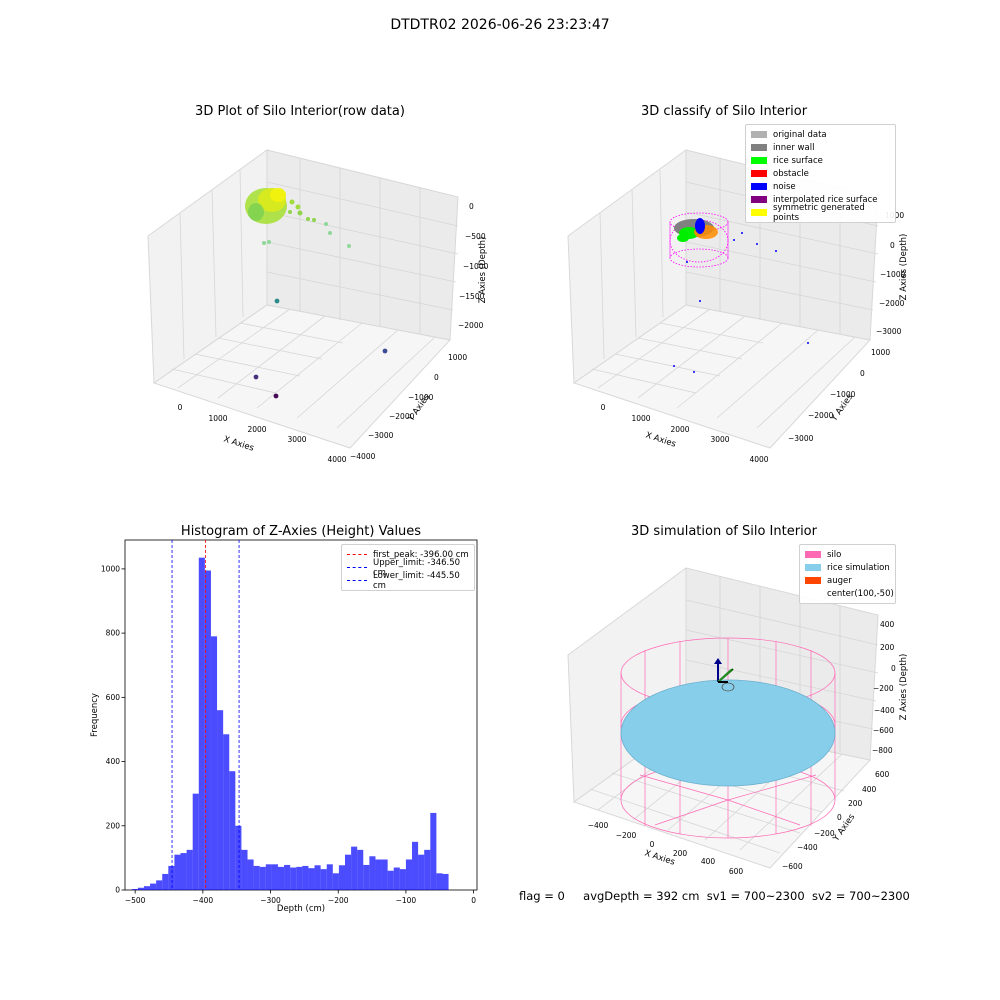  Describe the element at coordinates (736, 871) in the screenshot. I see `x-tick: 600` at that location.